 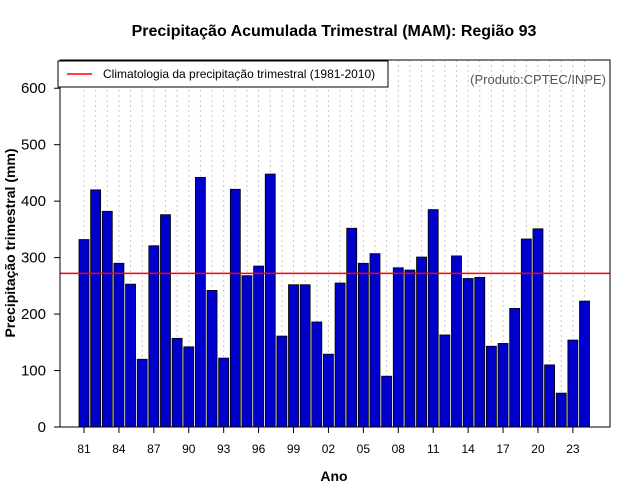 What do you see at coordinates (468, 353) in the screenshot?
I see `bar-2014` at bounding box center [468, 353].